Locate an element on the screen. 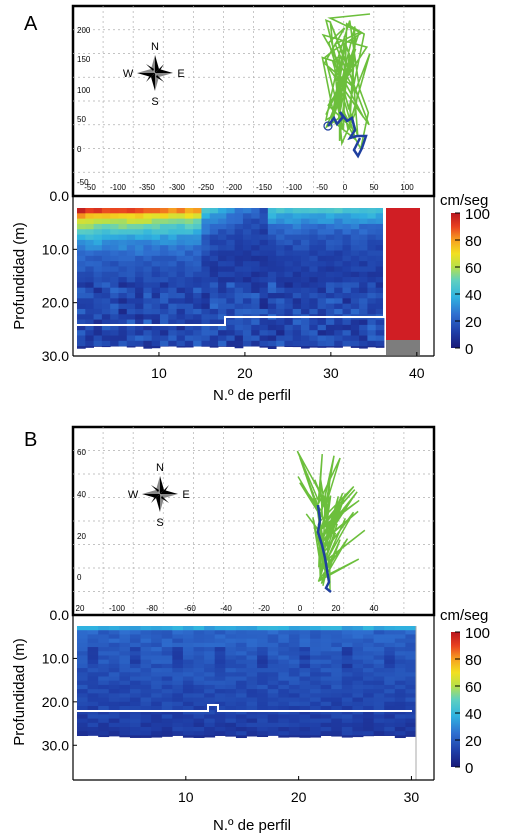 This screenshot has height=840, width=516. depth-tick-label: 10.0 is located at coordinates (55, 658).